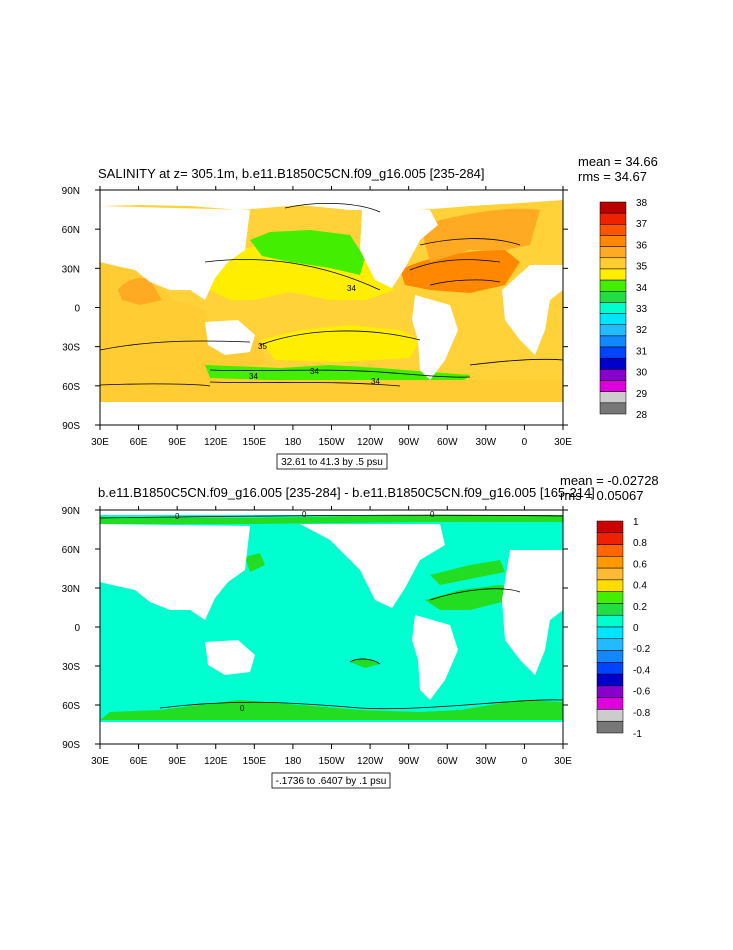 The image size is (733, 950). I want to click on range-label: -.1736 to .6407 by .1 psu, so click(331, 781).